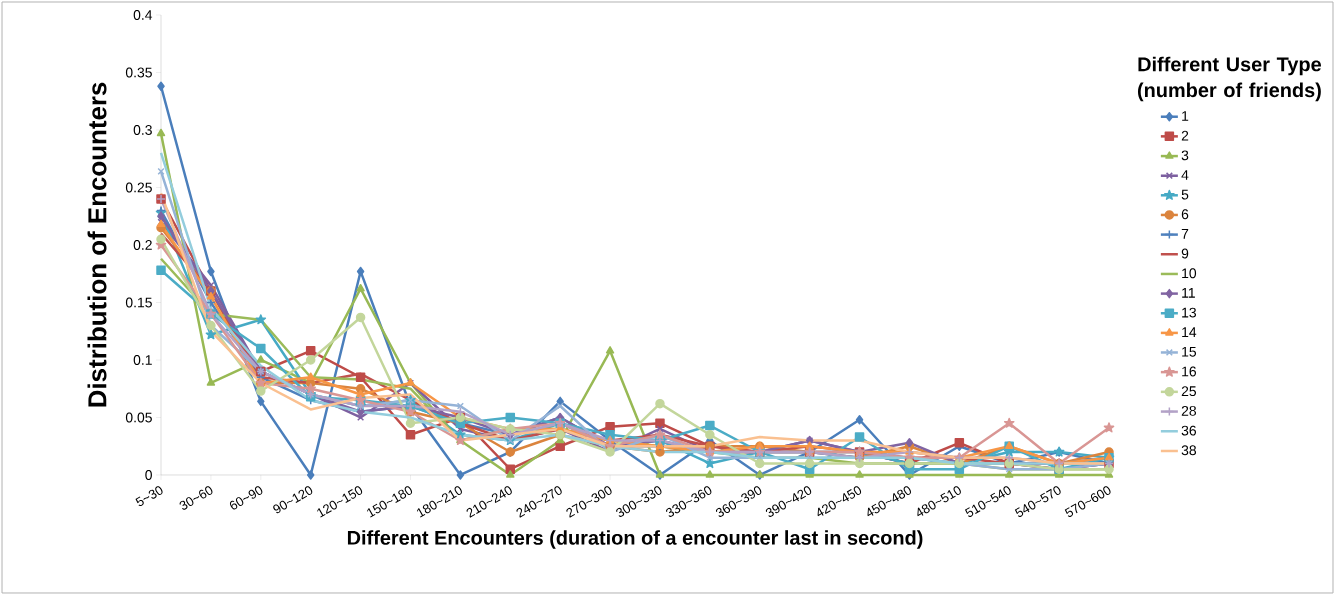 The width and height of the screenshot is (1335, 595). Describe the element at coordinates (97, 244) in the screenshot. I see `y-axis-title: Distribution of Encounters` at that location.